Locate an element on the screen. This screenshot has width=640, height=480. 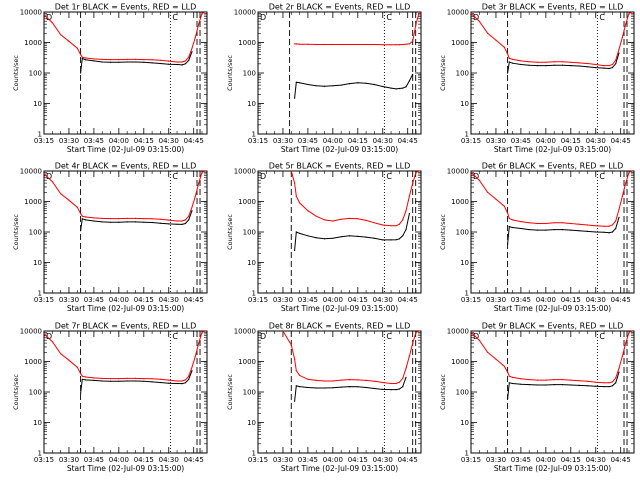
y-tick-label: 100 is located at coordinates (462, 74).